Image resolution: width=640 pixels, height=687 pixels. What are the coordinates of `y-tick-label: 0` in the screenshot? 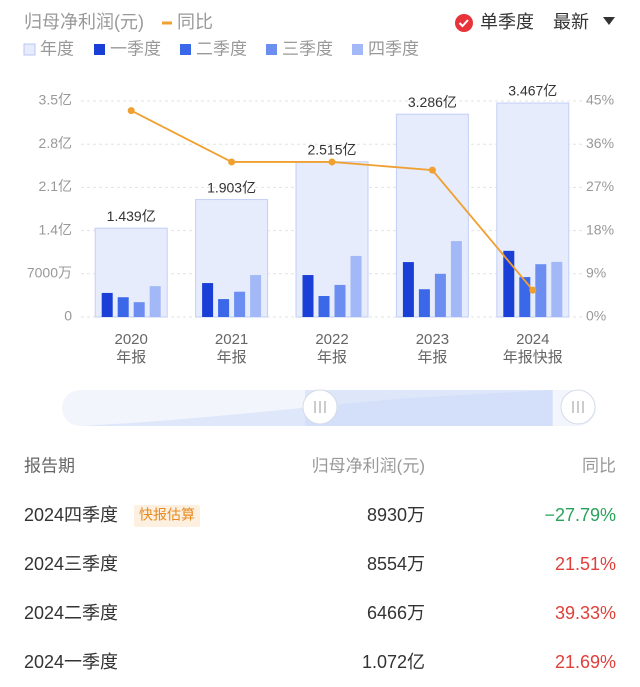 It's located at (68, 316).